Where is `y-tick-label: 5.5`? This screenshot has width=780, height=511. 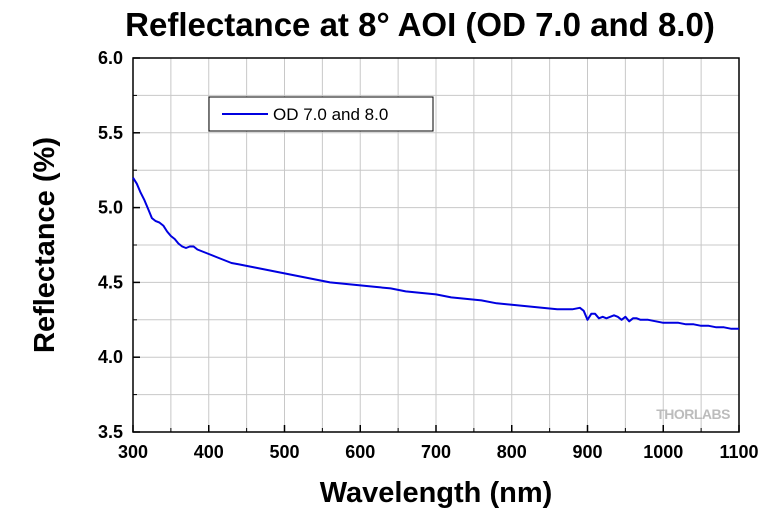 y-tick-label: 5.5 is located at coordinates (110, 133).